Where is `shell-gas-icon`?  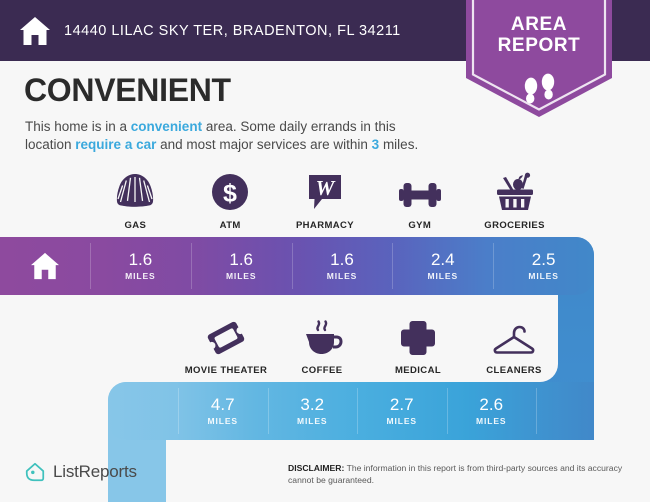
shell-gas-icon is located at coordinates (135, 191).